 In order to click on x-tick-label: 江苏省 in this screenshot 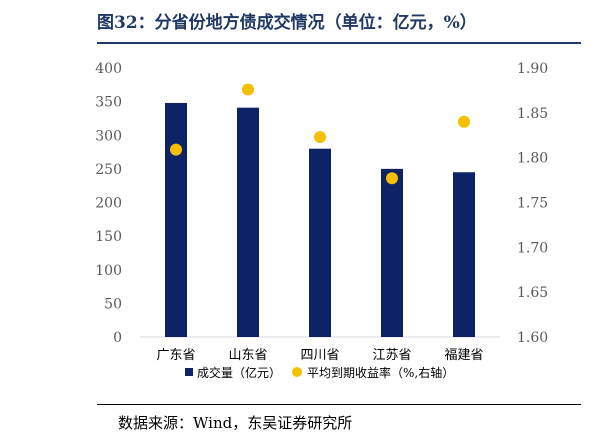, I will do `click(391, 355)`.